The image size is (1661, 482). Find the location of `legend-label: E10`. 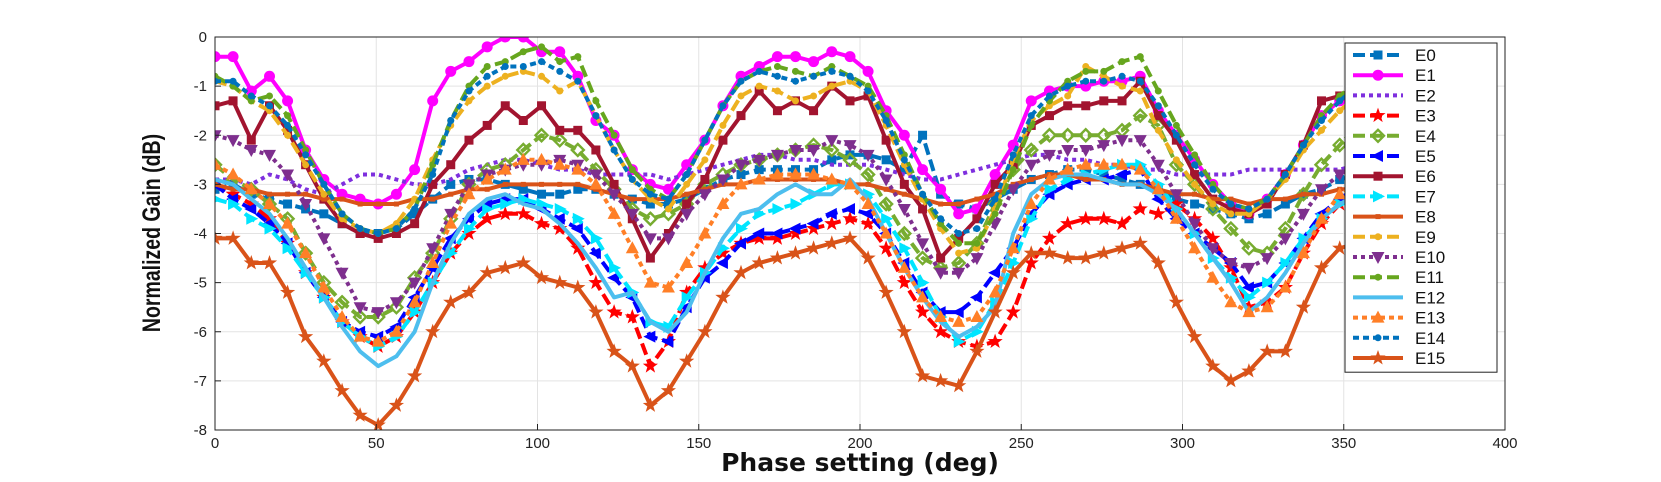

legend-label: E10 is located at coordinates (1430, 257).